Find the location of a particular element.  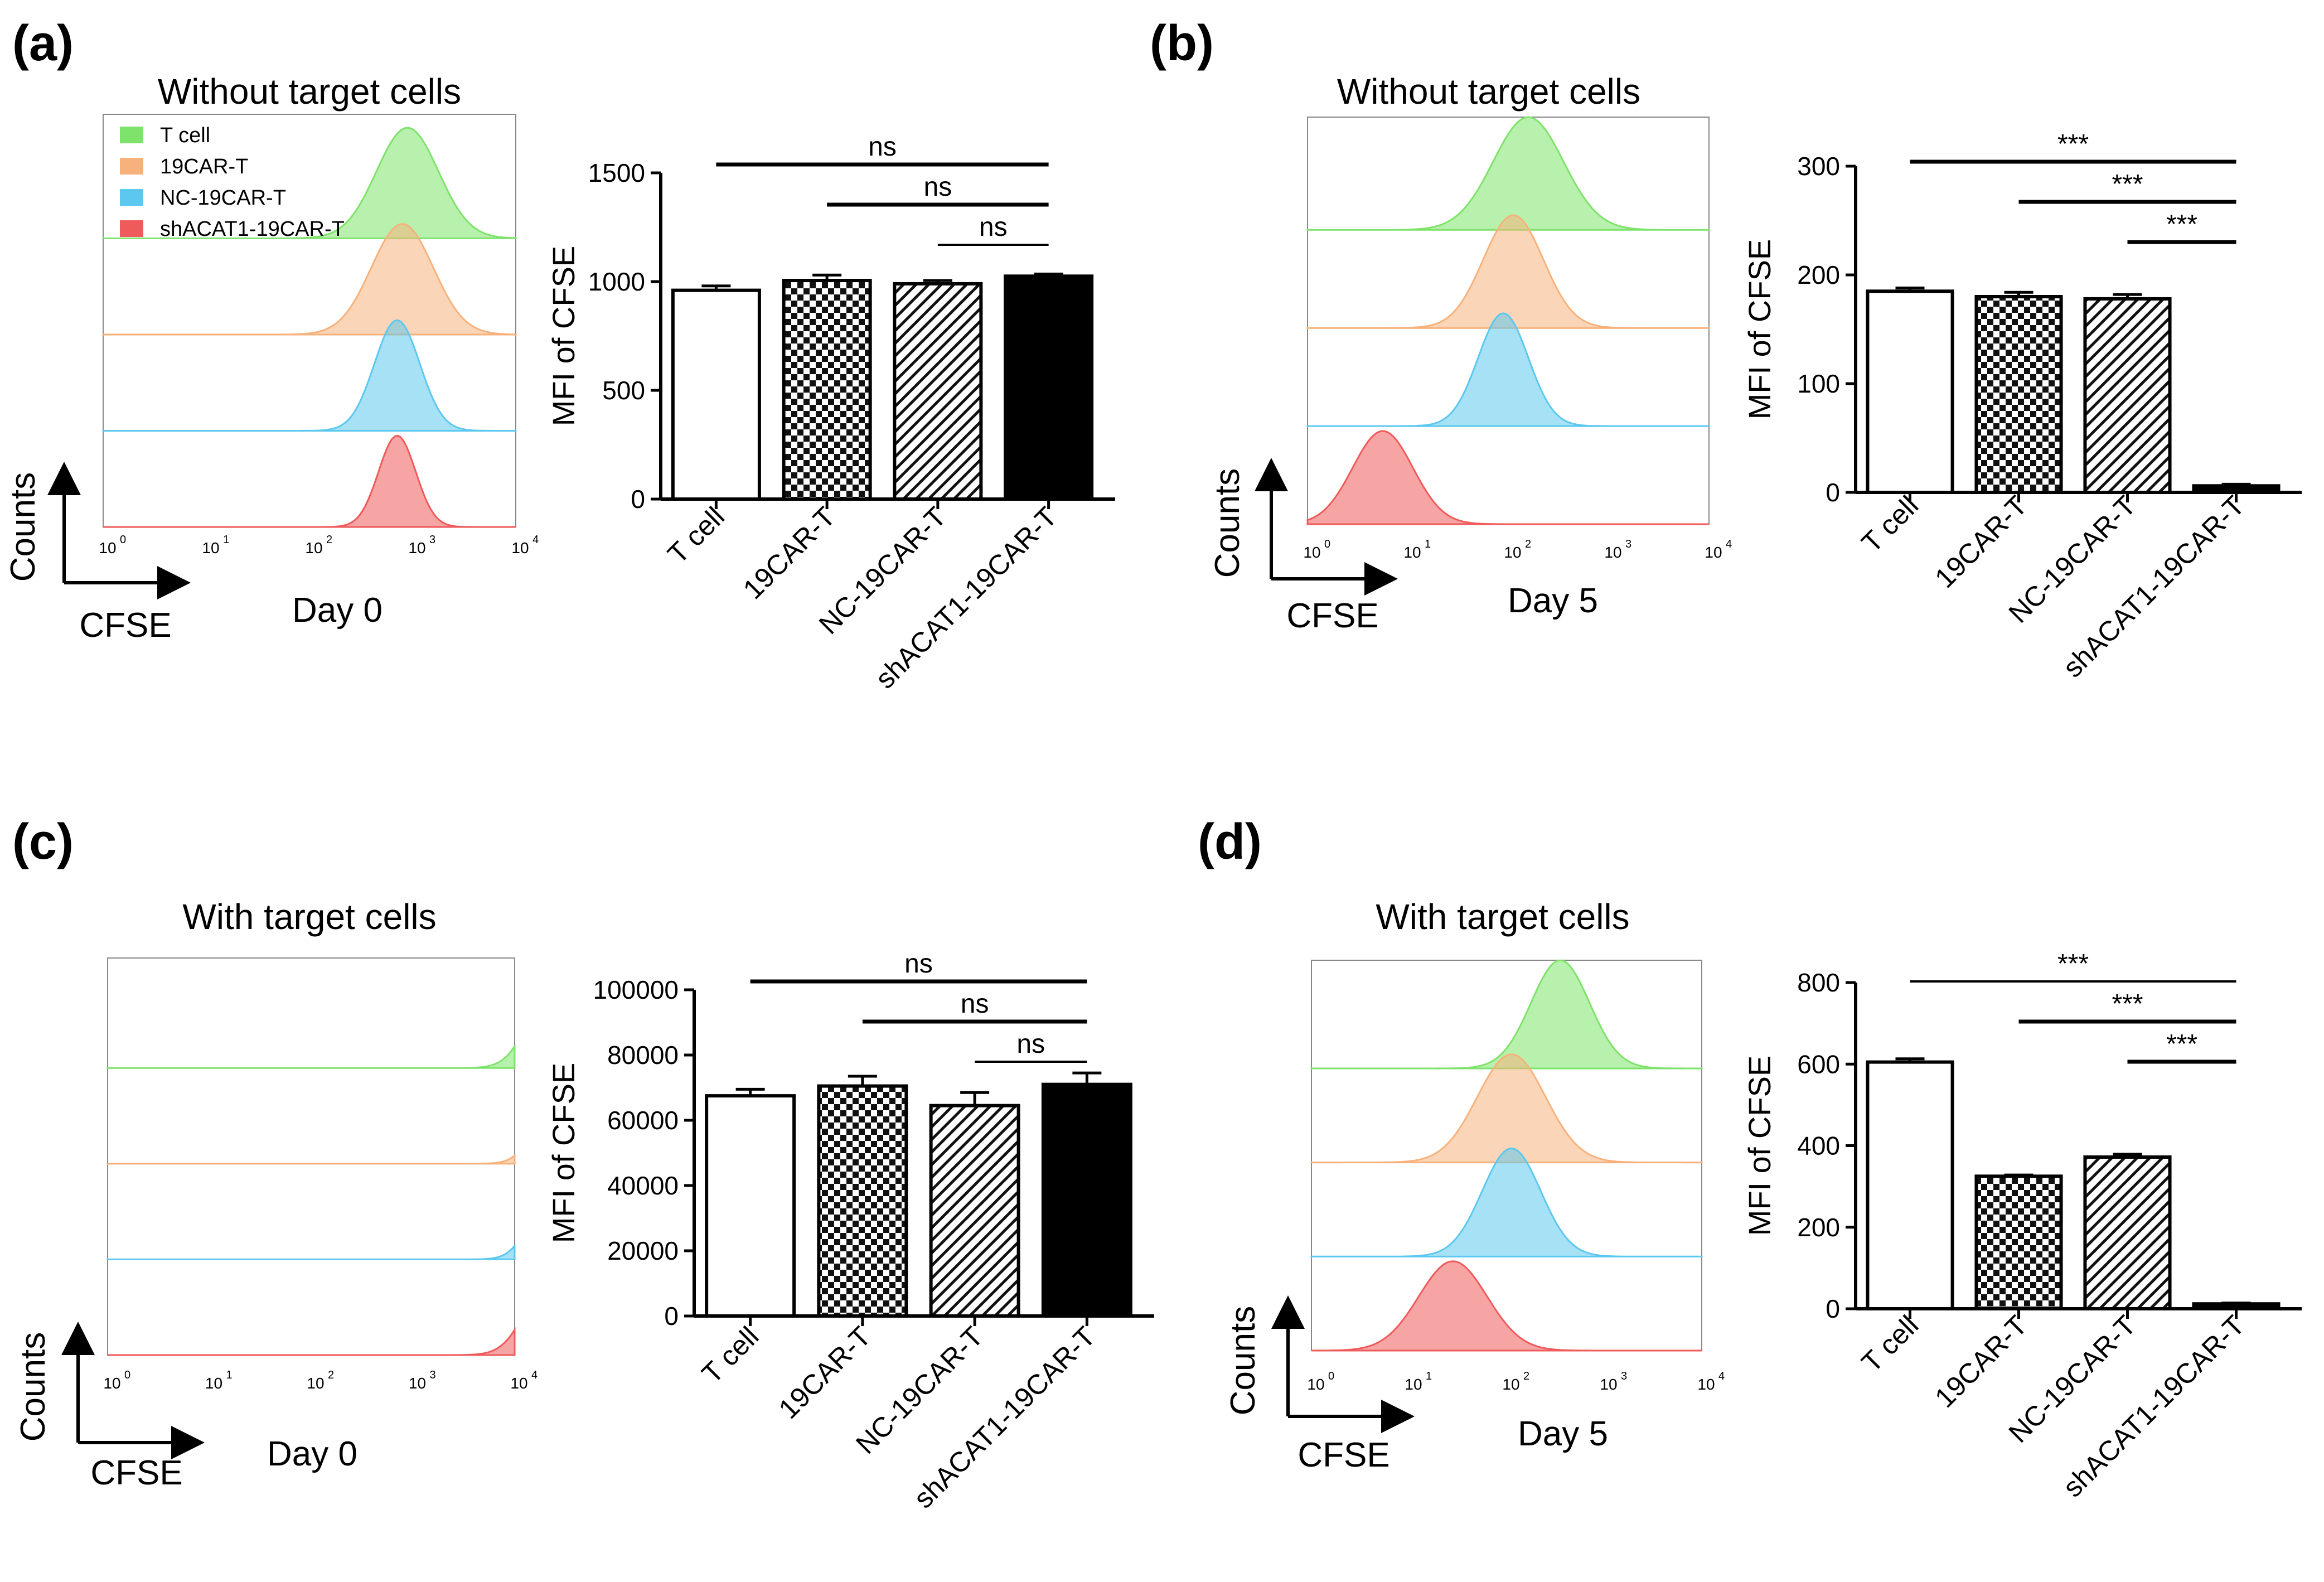

y-tick-label: 800 is located at coordinates (1819, 982).